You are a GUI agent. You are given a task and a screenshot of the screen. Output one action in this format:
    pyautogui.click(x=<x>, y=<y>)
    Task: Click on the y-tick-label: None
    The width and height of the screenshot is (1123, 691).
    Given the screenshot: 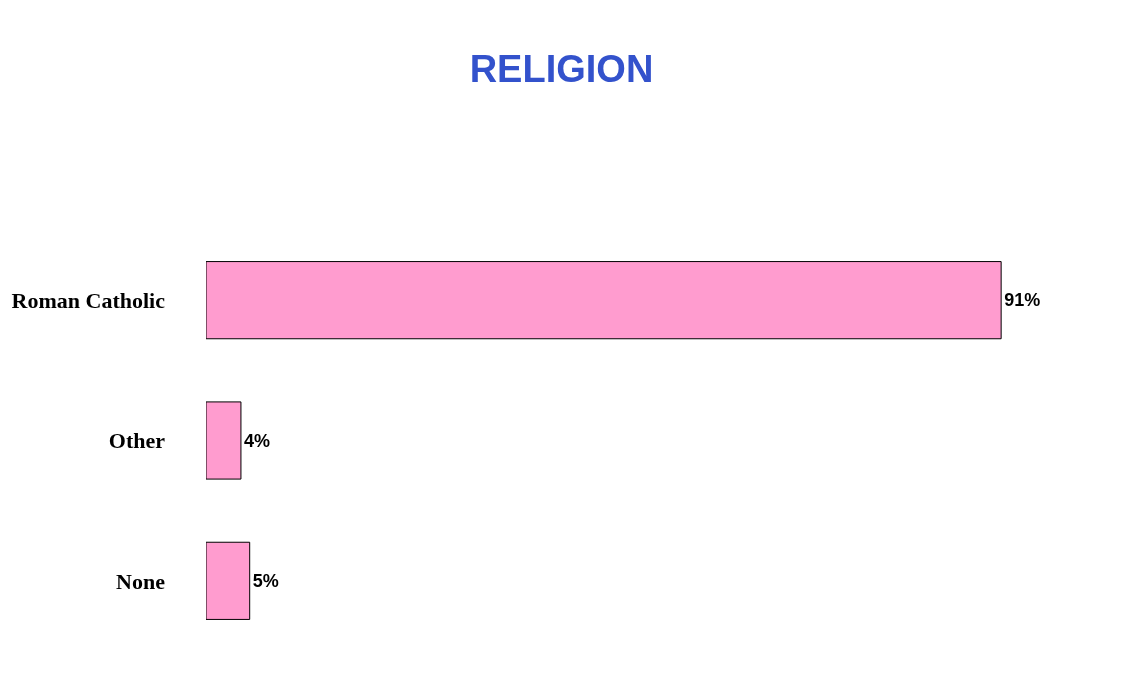 What is the action you would take?
    pyautogui.click(x=141, y=581)
    